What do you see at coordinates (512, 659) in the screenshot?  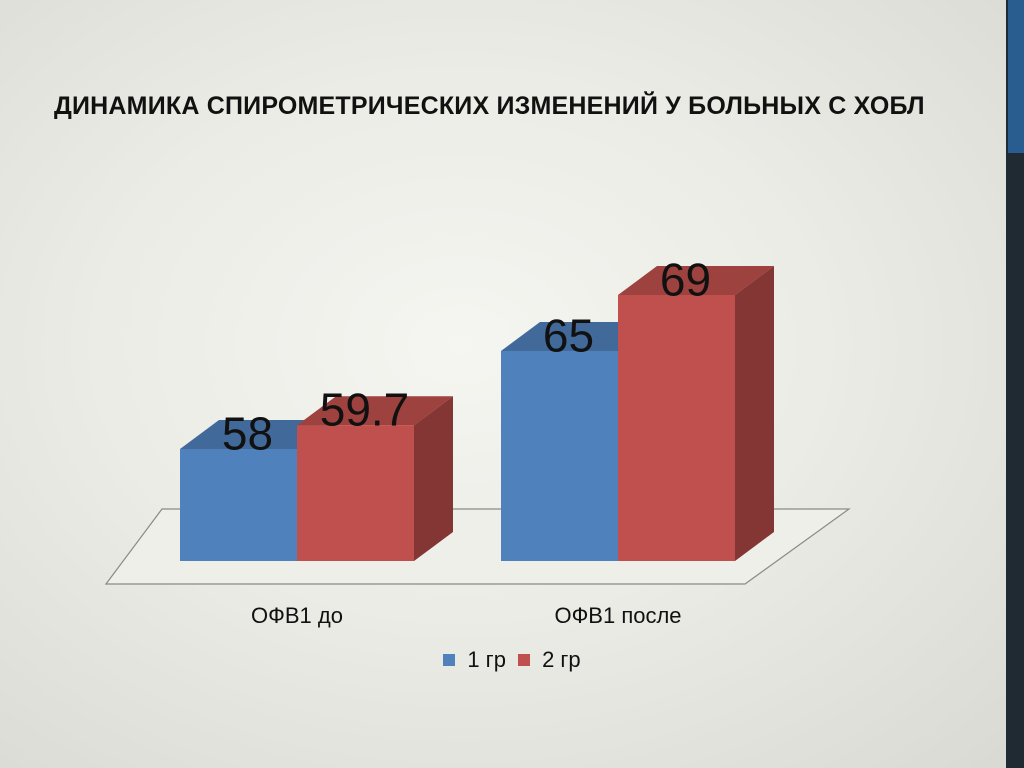 I see `chart-legend: 1 гр 2 гр` at bounding box center [512, 659].